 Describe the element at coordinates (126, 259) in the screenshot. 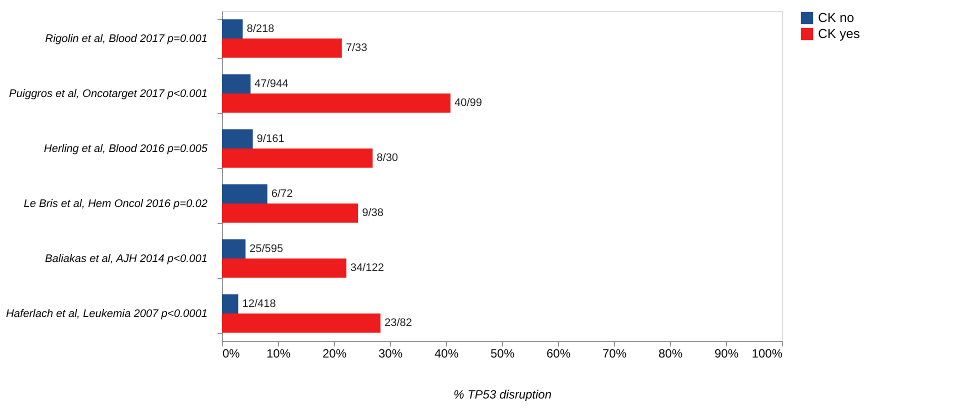

I see `y-tick-label: Baliakas et al, AJH 2014 p<0.001` at that location.